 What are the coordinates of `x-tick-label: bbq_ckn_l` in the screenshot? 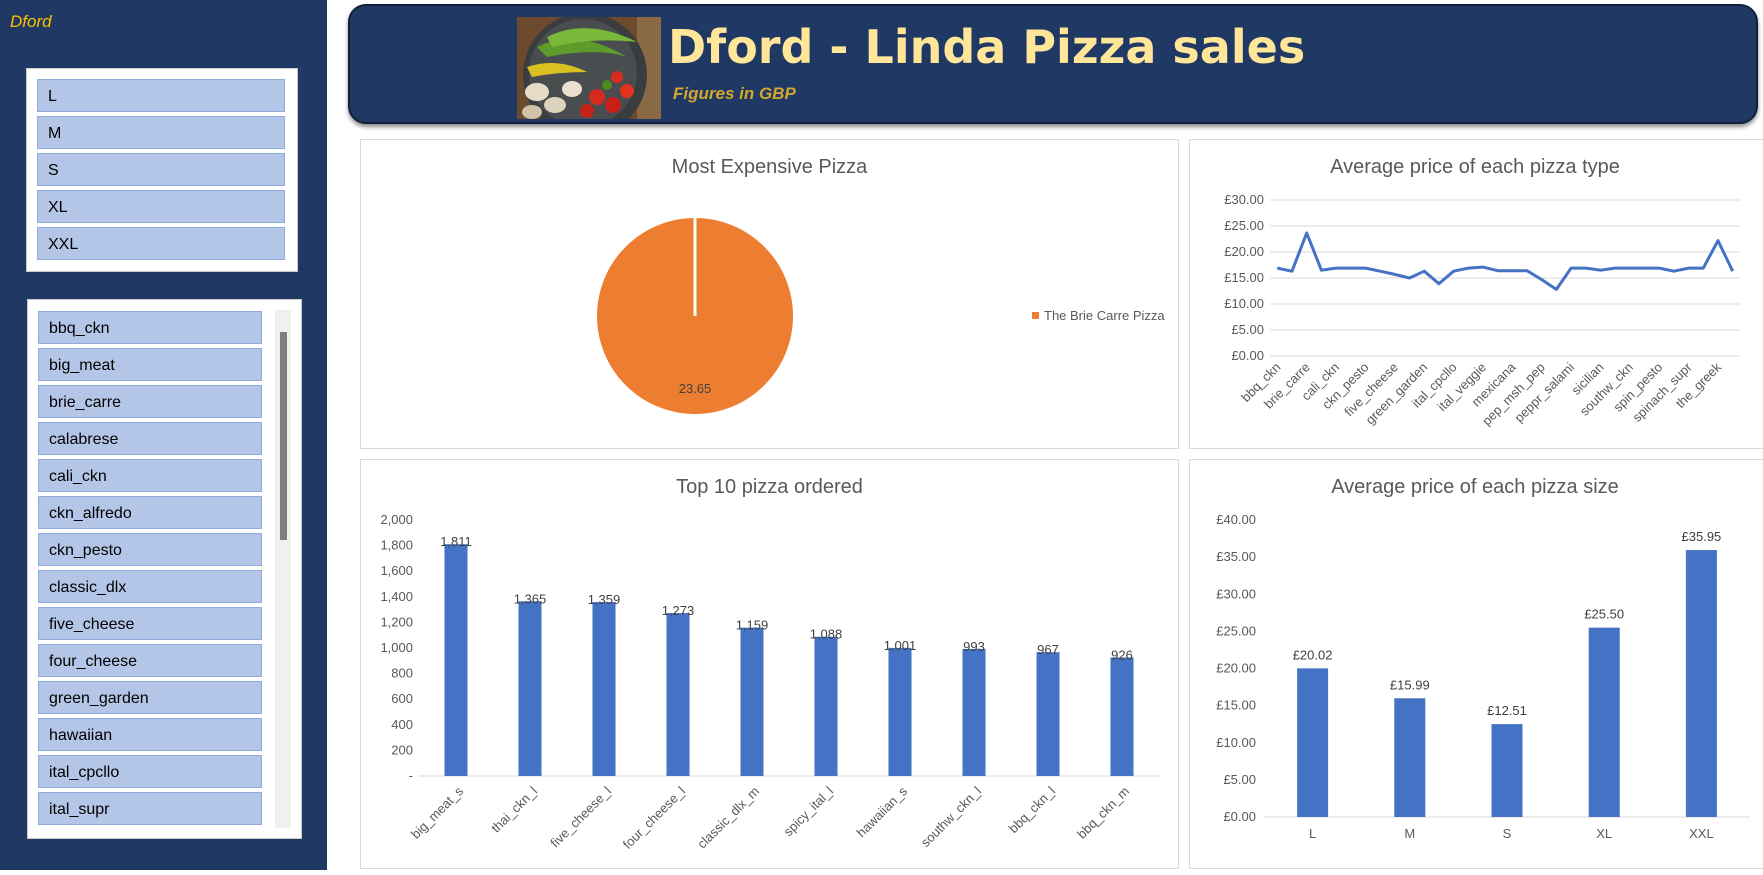 It's located at (1032, 809).